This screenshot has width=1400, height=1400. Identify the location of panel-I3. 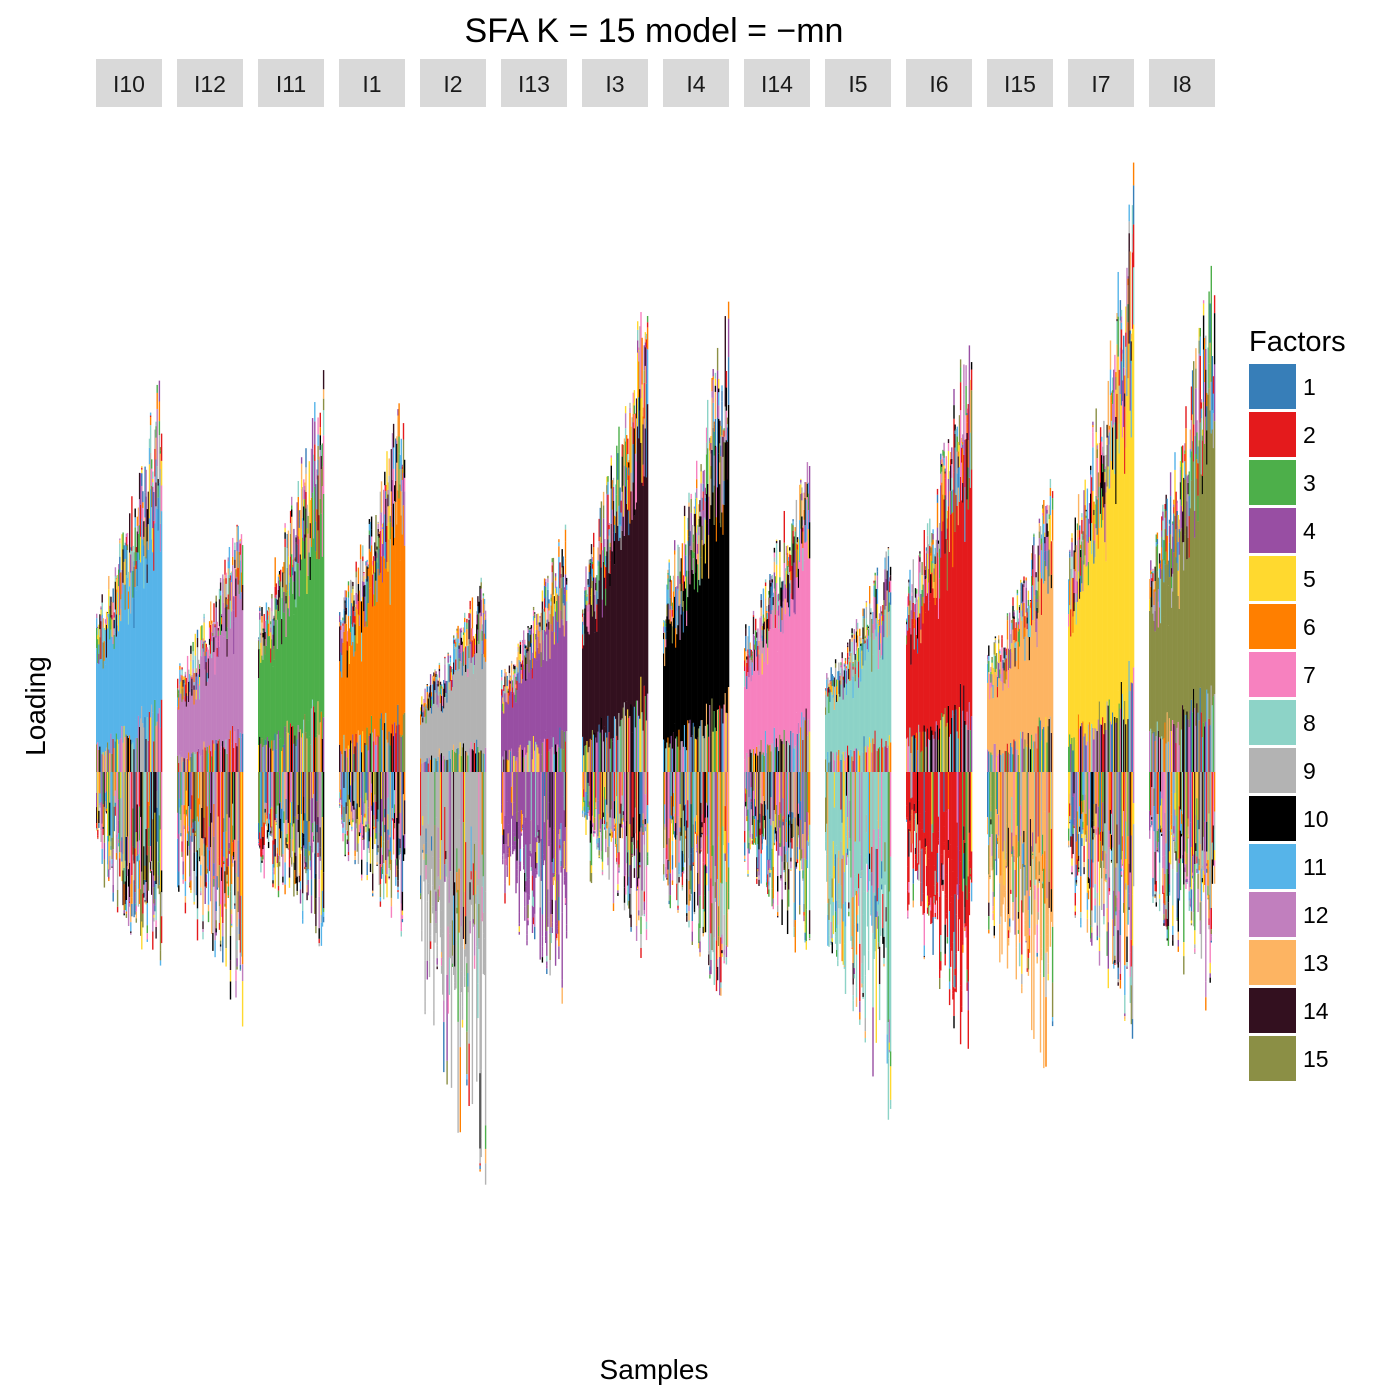
(615, 635).